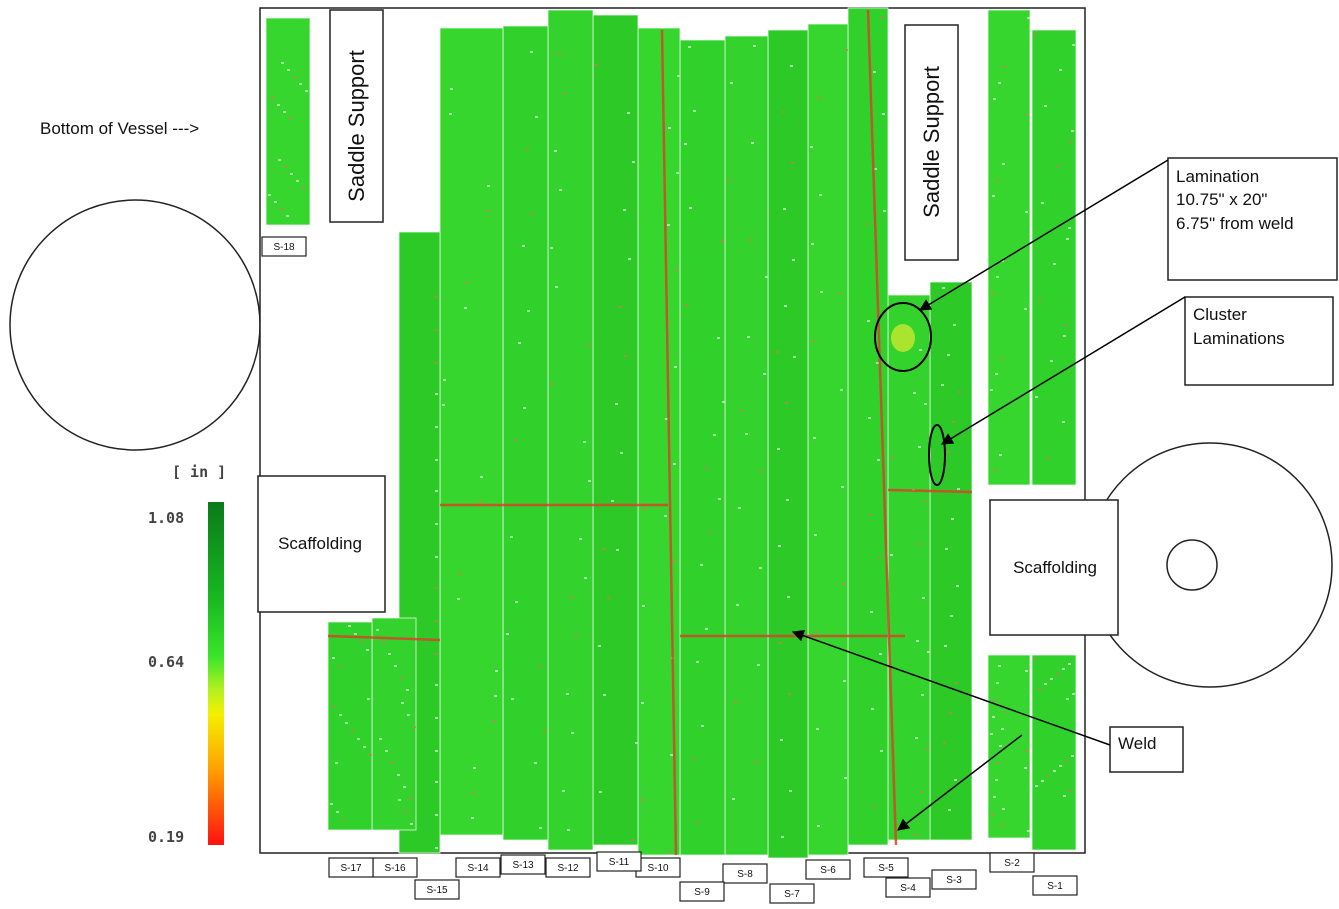 This screenshot has width=1339, height=909. Describe the element at coordinates (523, 865) in the screenshot. I see `strip-label: S-13` at that location.